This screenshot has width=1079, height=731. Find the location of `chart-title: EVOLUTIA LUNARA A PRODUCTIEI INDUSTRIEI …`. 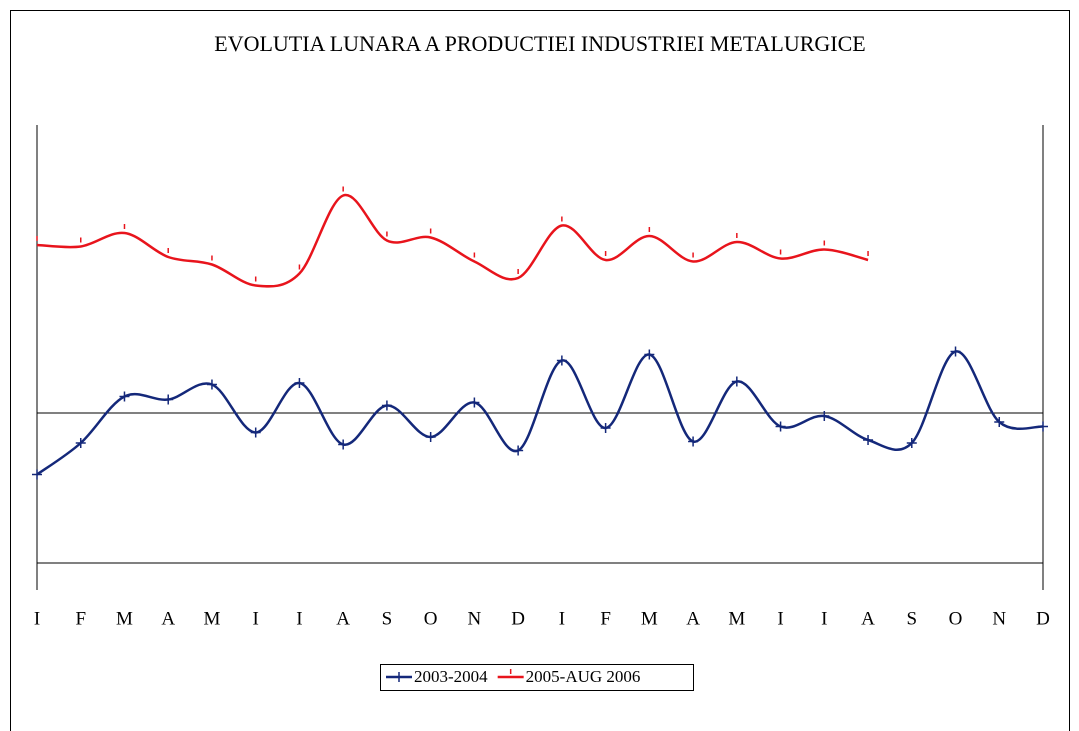

chart-title: EVOLUTIA LUNARA A PRODUCTIEI INDUSTRIEI … is located at coordinates (539, 43).